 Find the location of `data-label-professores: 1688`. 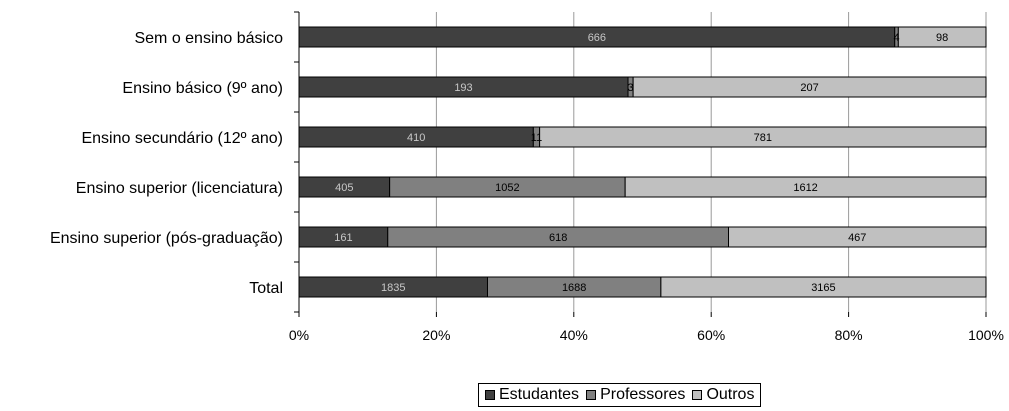

data-label-professores: 1688 is located at coordinates (574, 288).